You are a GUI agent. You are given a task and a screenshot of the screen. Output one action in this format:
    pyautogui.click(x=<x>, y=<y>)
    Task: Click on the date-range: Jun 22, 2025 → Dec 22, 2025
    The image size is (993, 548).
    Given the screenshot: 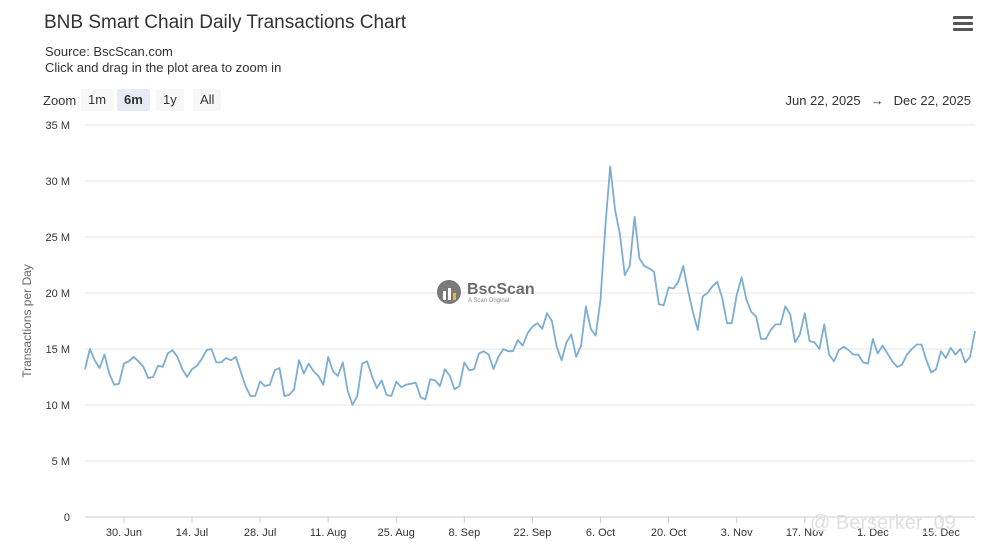 What is the action you would take?
    pyautogui.click(x=878, y=100)
    